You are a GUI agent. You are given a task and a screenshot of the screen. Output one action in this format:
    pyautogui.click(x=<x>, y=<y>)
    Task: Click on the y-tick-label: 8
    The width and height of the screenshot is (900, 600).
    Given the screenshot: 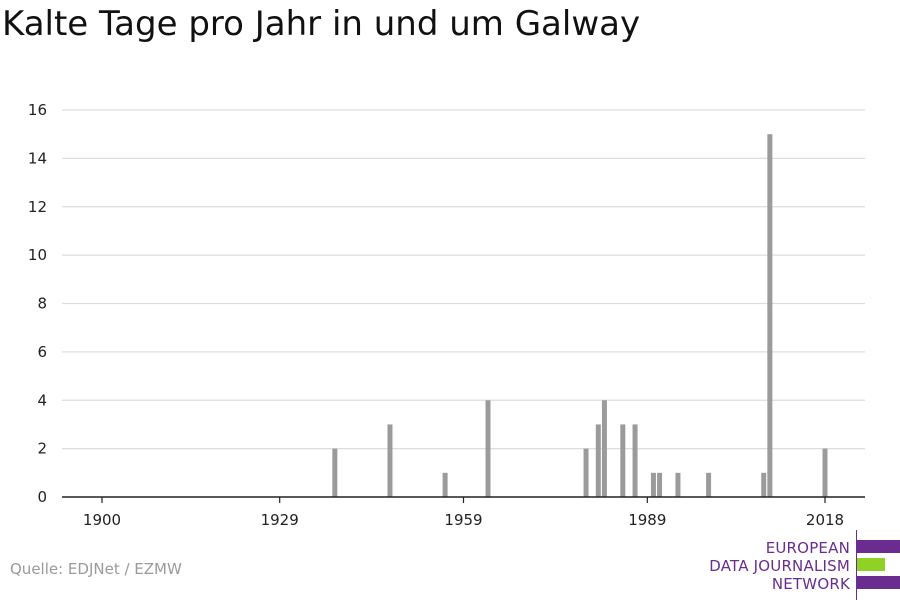 What is the action you would take?
    pyautogui.click(x=42, y=304)
    